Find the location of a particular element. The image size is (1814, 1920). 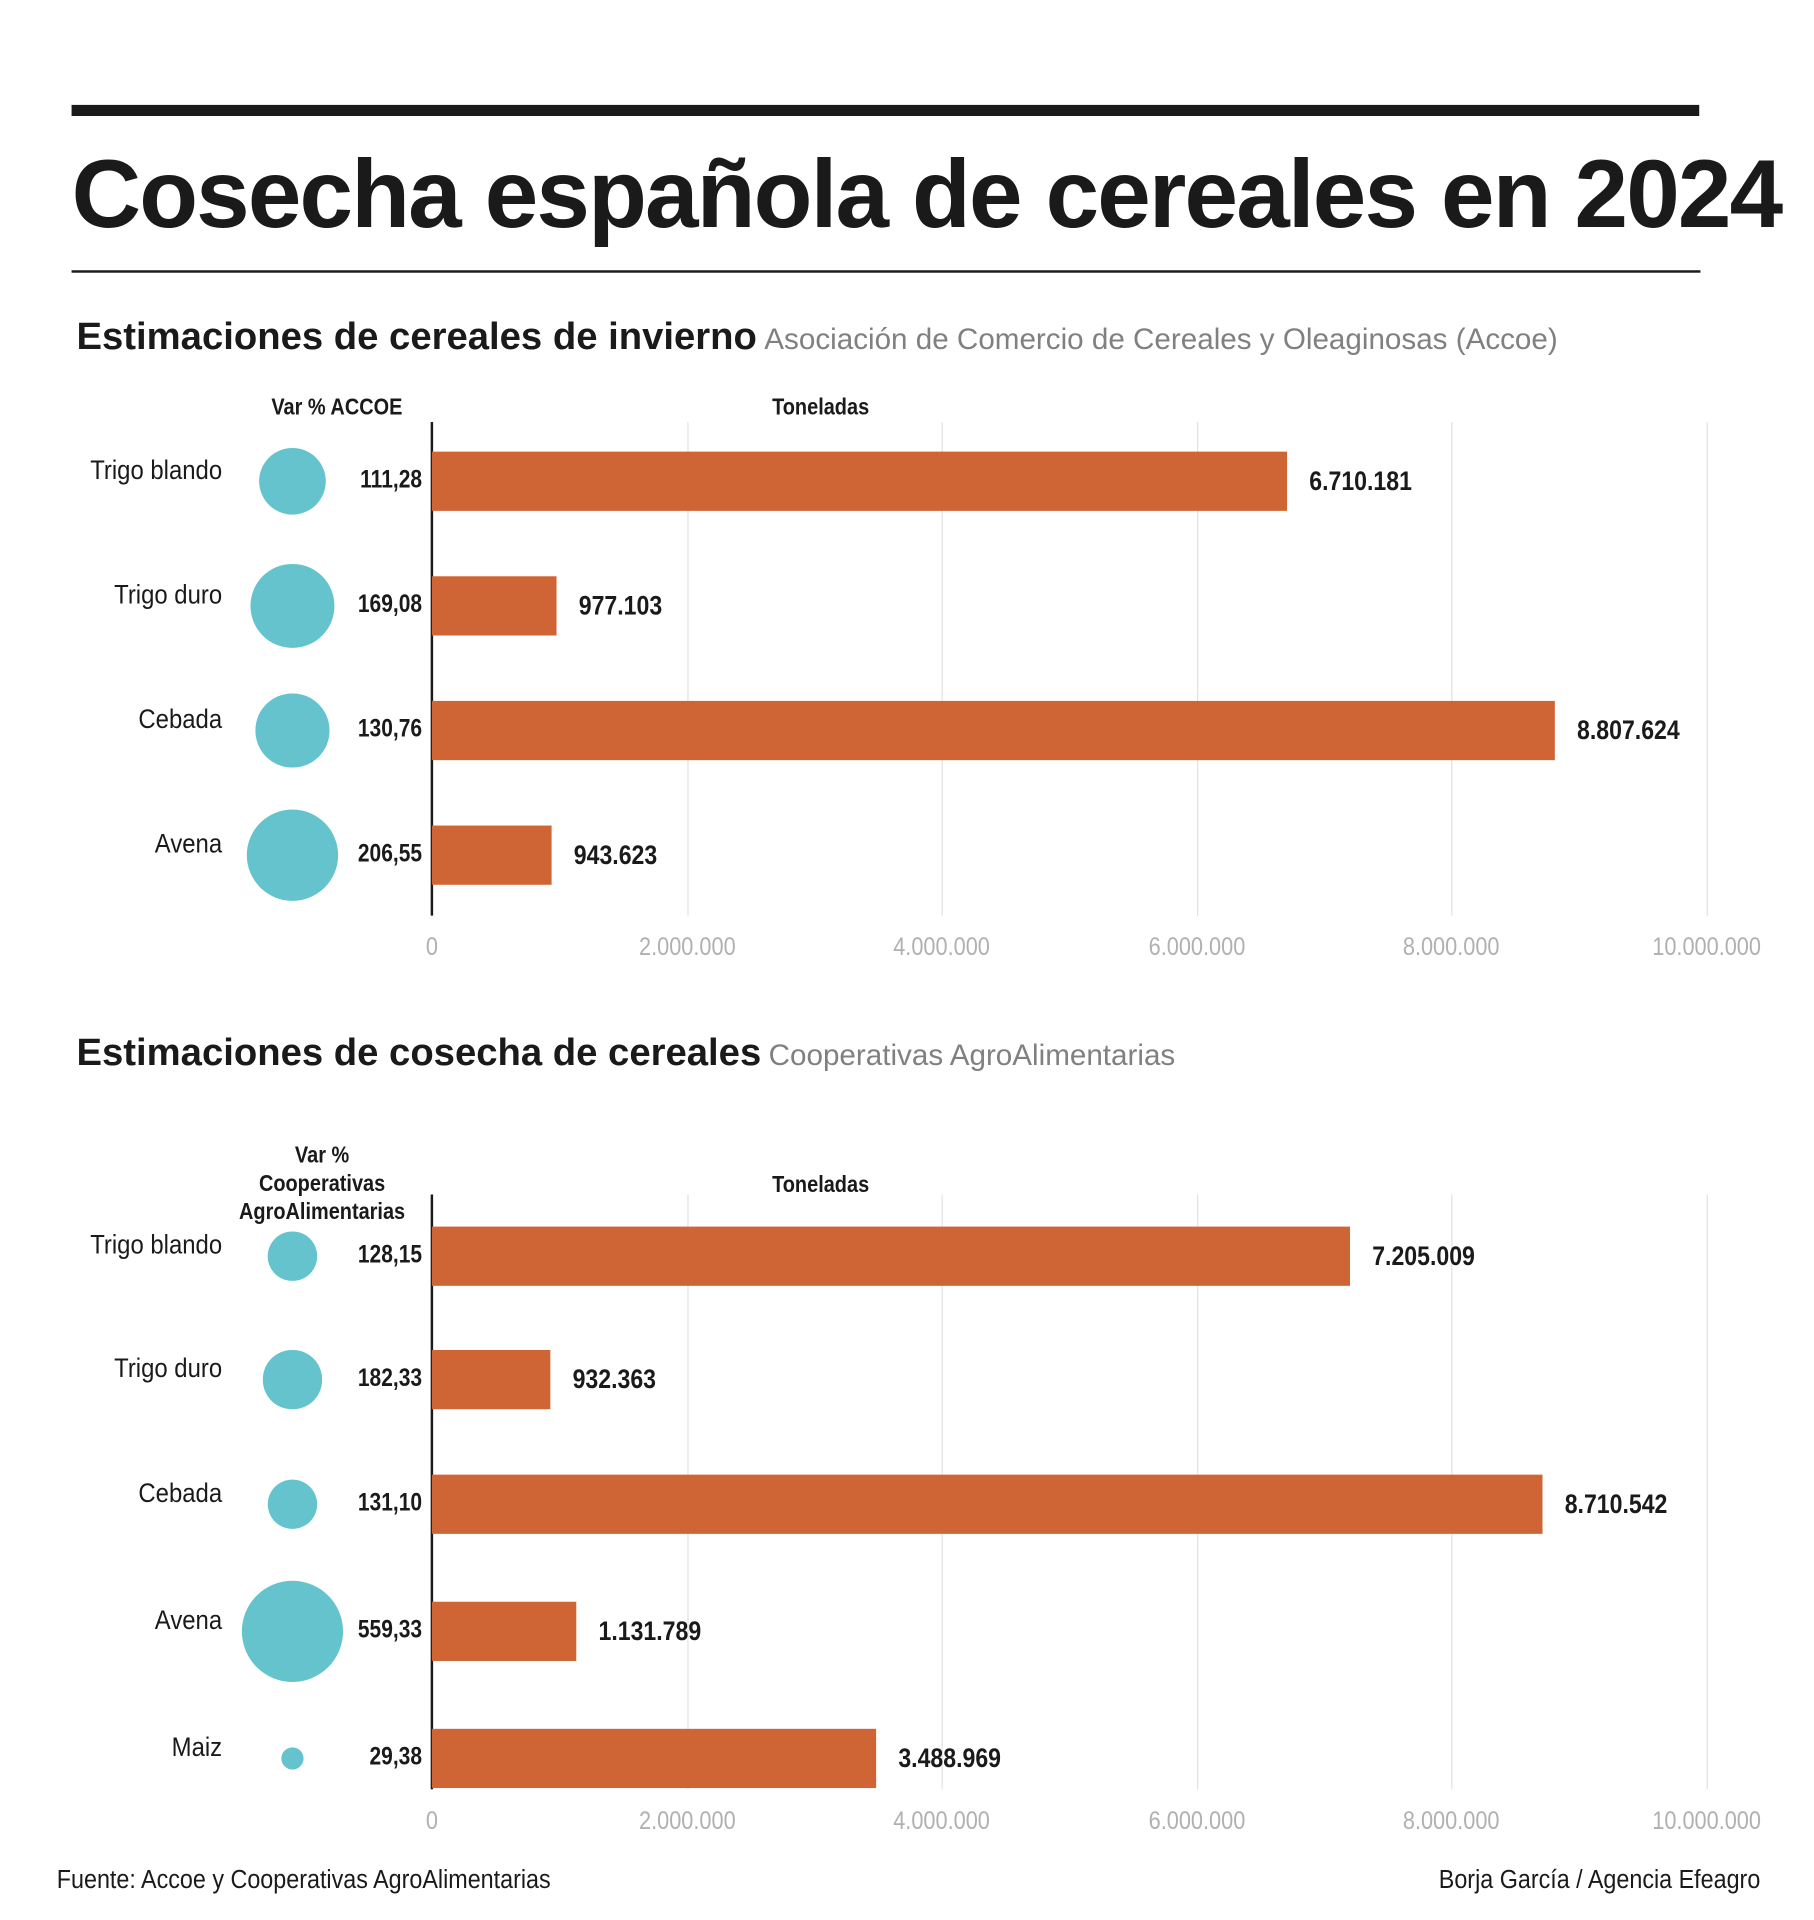

bar-value-label: 8.807.624 is located at coordinates (1628, 730).